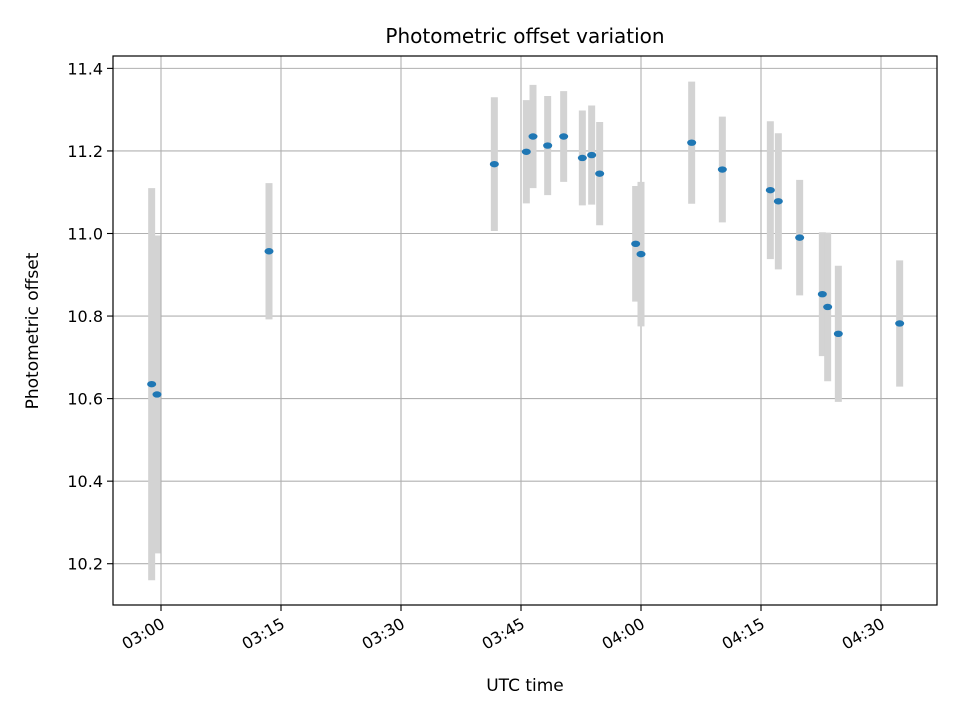  I want to click on y-axis-label: Photometric offset, so click(33, 330).